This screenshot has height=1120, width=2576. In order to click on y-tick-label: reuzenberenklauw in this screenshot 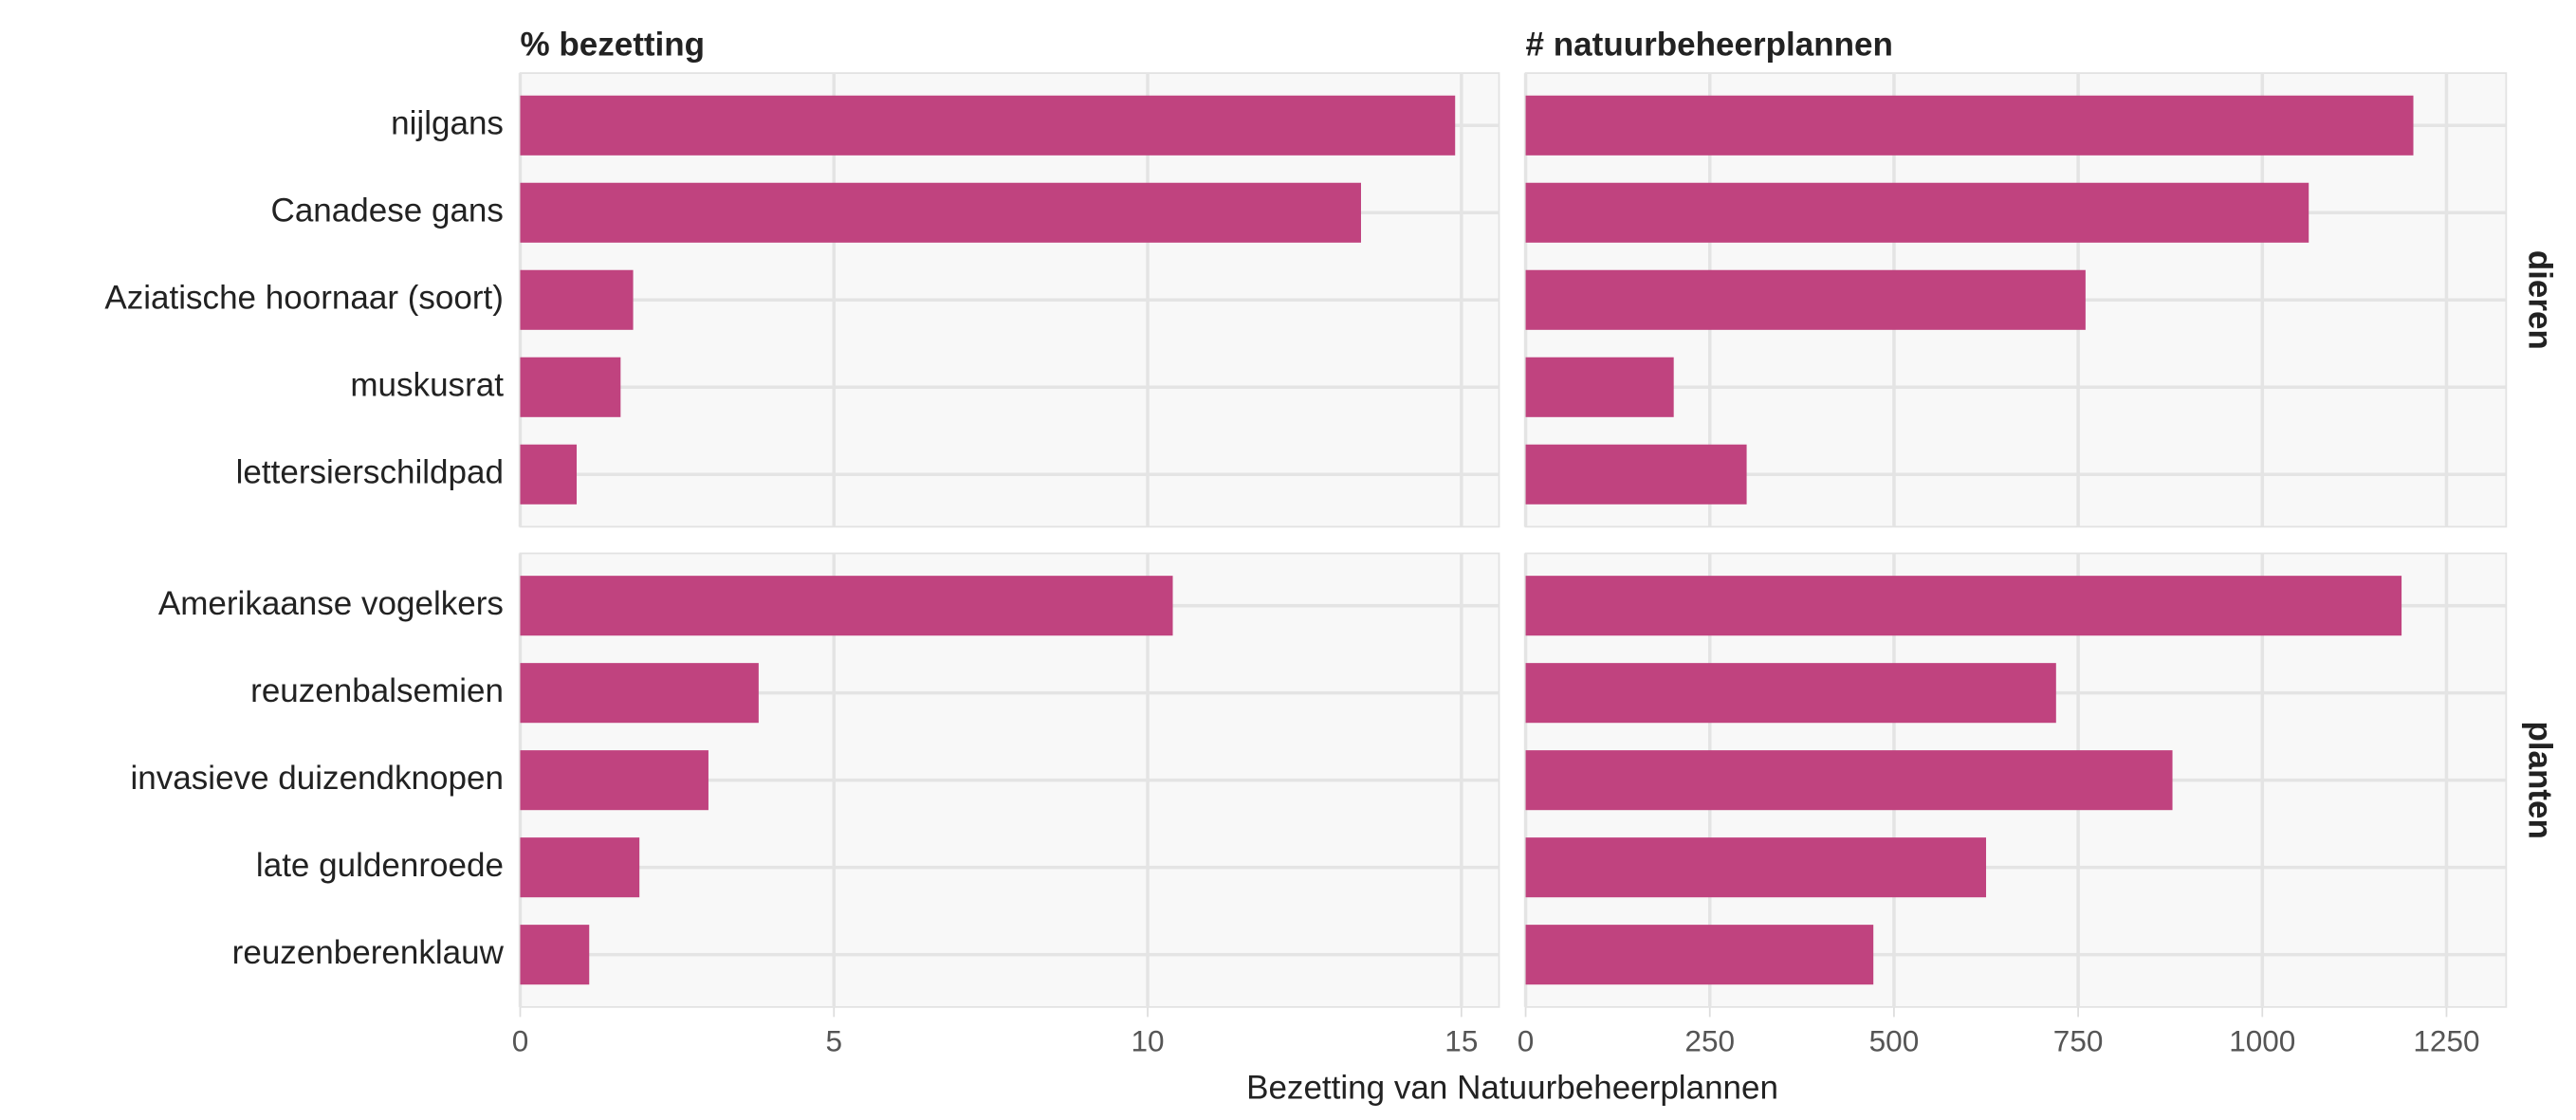, I will do `click(368, 952)`.